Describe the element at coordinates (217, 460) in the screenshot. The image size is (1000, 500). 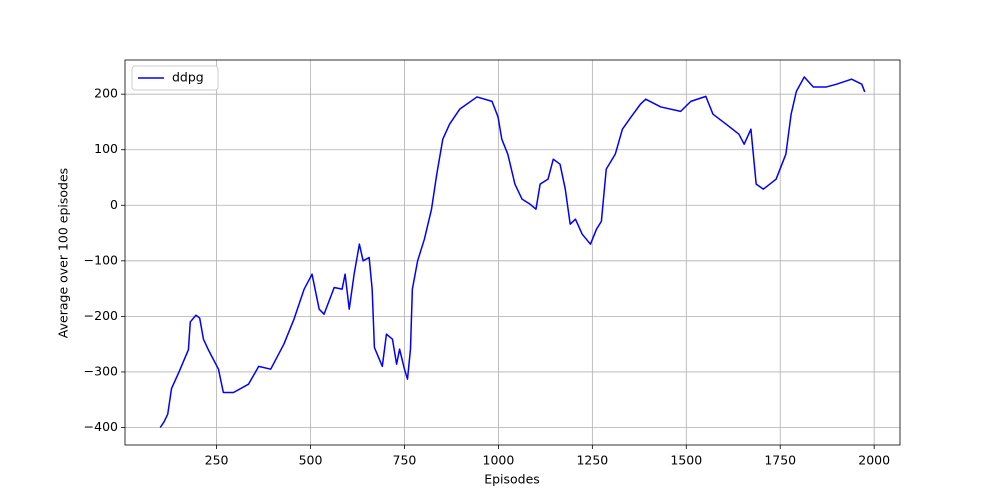
I see `x-tick-label: 250` at that location.